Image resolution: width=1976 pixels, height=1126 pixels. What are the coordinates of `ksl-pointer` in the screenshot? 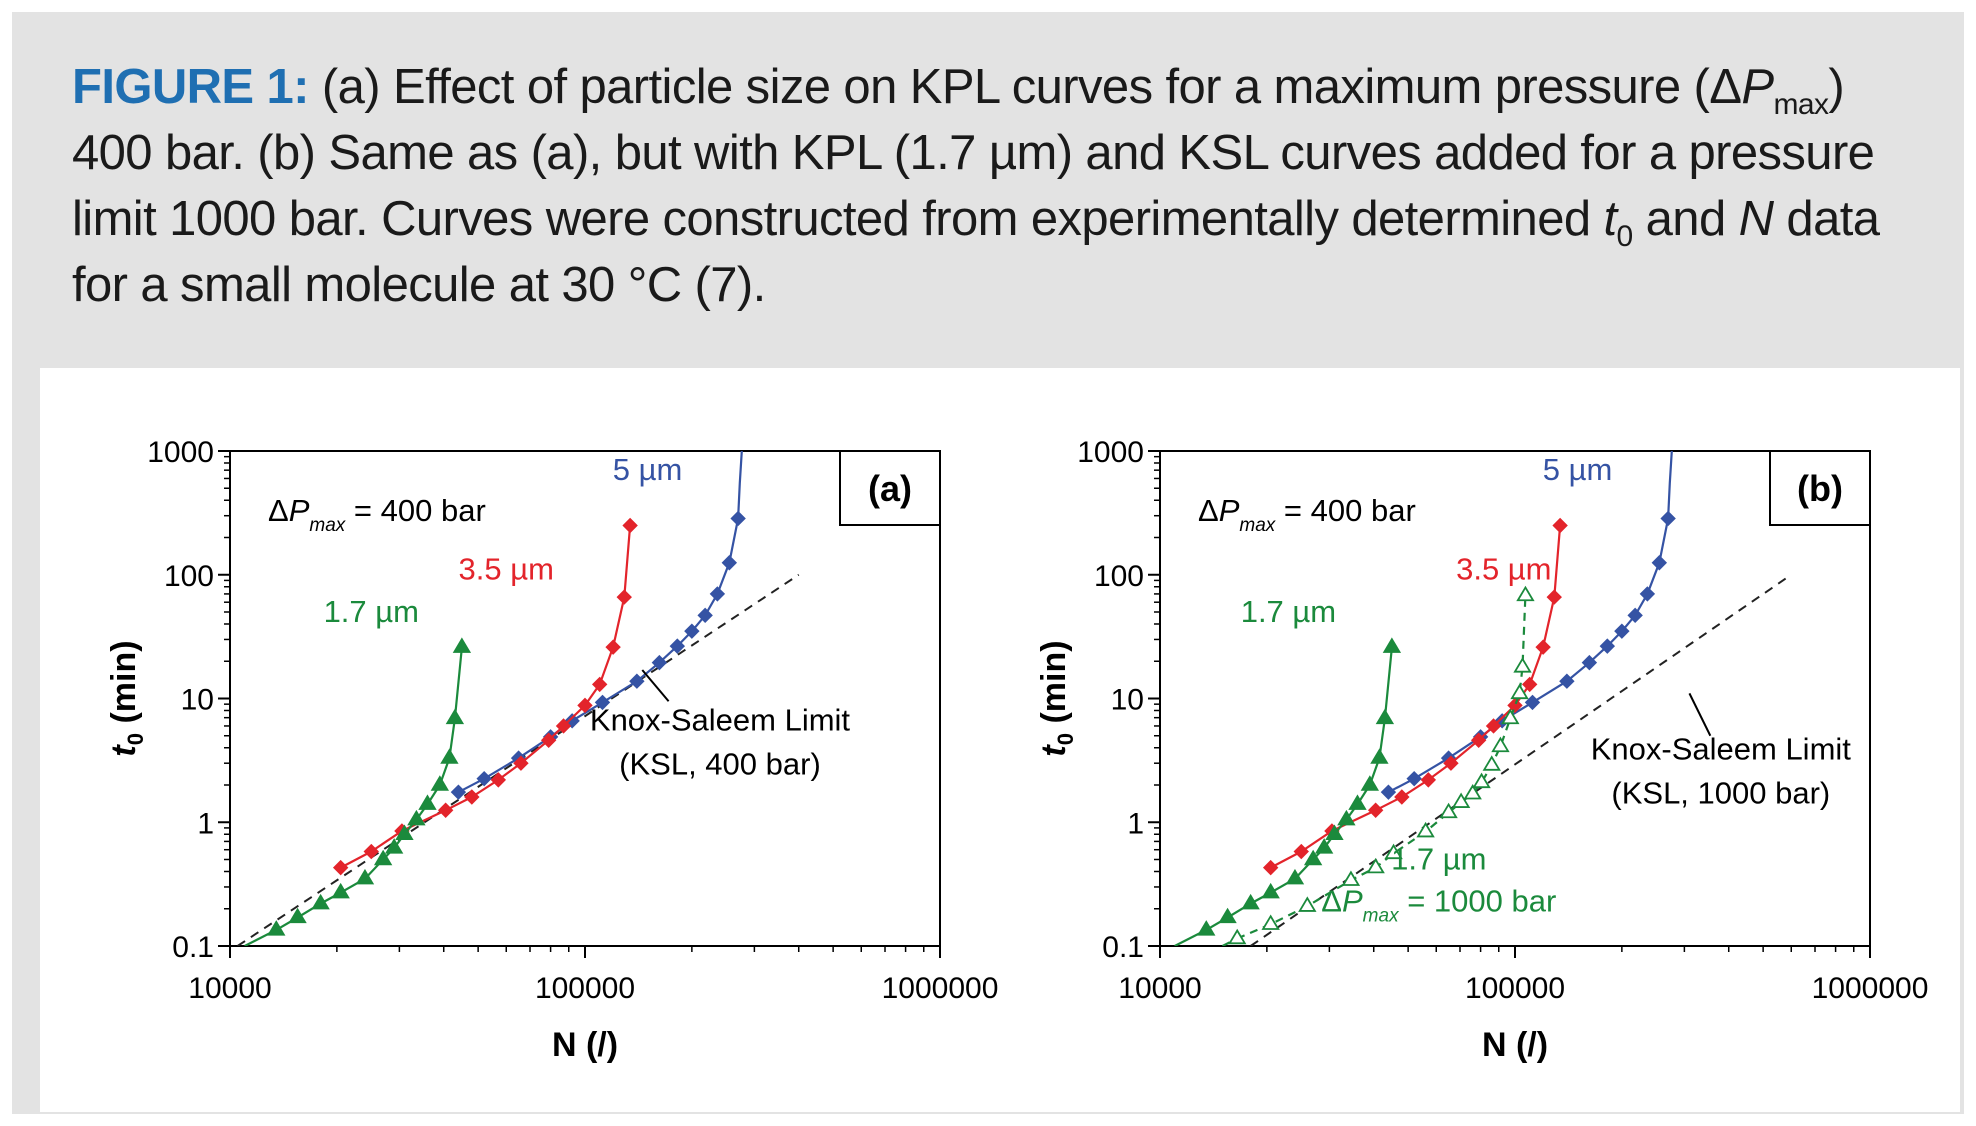 It's located at (1700, 714).